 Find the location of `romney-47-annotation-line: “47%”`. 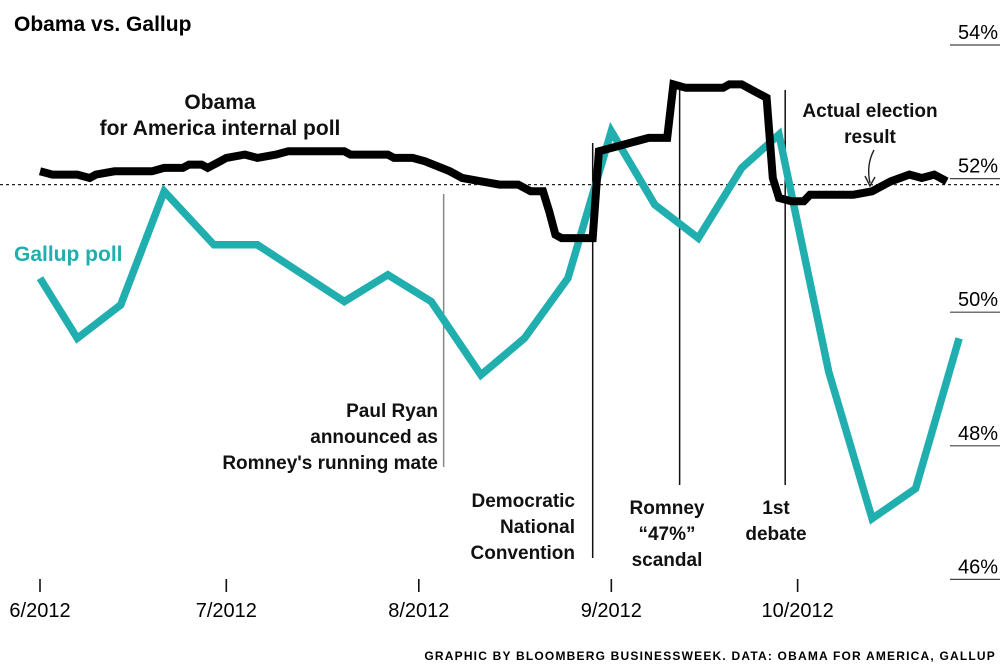

romney-47-annotation-line: “47%” is located at coordinates (666, 534).